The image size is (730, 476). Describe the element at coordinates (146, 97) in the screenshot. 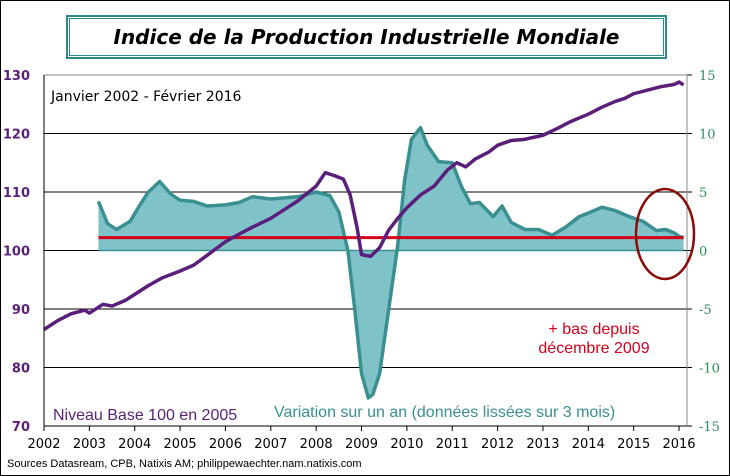

I see `chart-subtitle: Janvier 2002 - Février 2016` at that location.